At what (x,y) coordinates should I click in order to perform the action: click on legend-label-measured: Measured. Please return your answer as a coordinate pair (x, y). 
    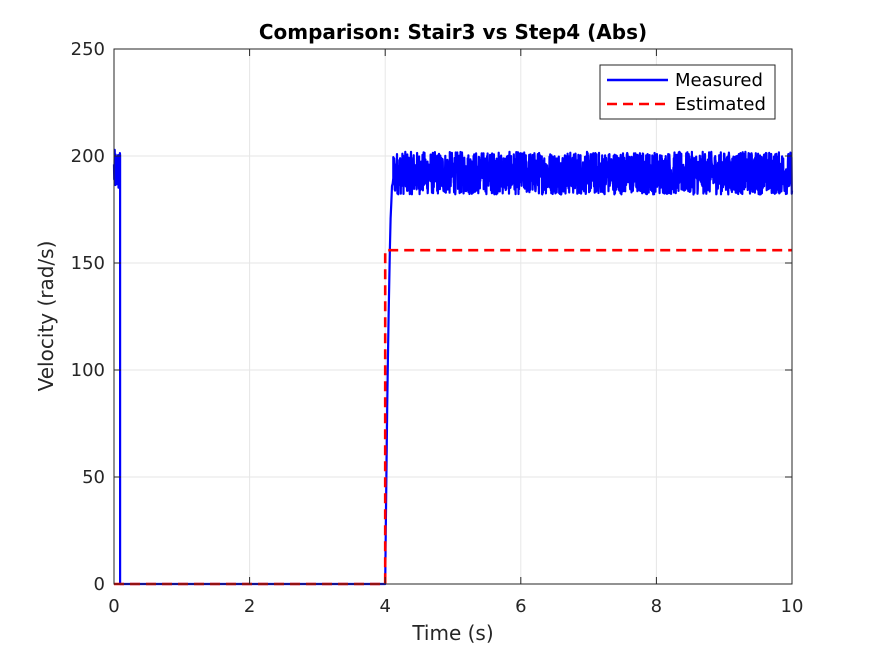
    Looking at the image, I should click on (719, 80).